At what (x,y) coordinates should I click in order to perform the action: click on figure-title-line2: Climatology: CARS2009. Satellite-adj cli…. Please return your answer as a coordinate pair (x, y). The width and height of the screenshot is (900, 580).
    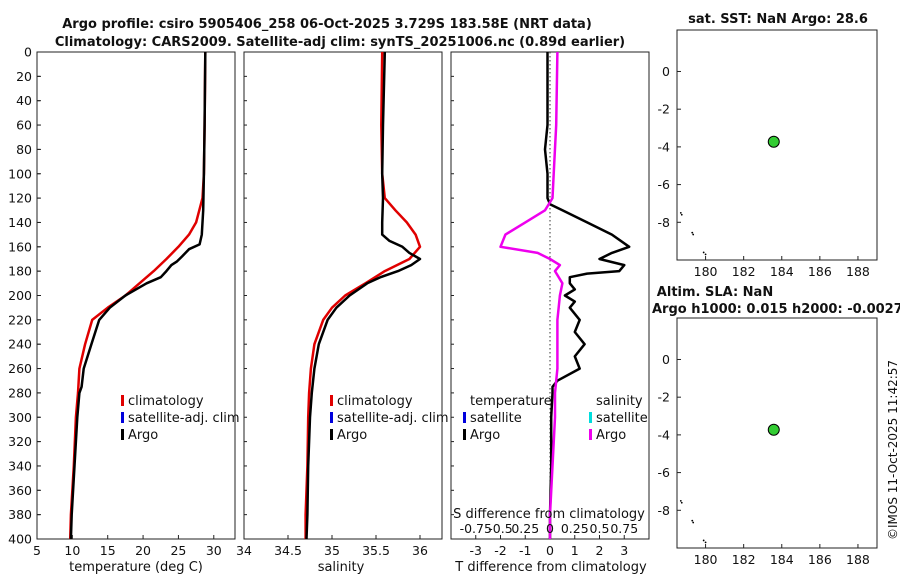
    Looking at the image, I should click on (340, 42).